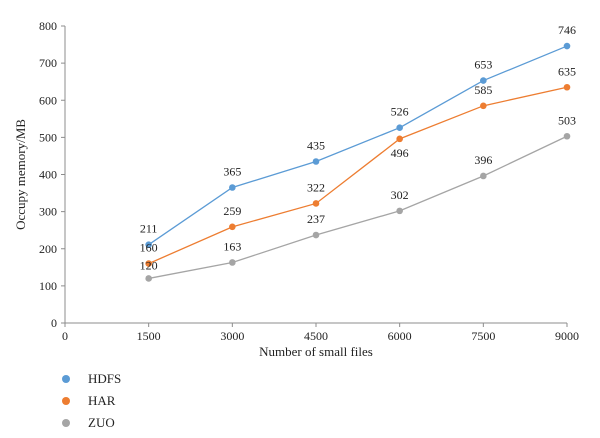  Describe the element at coordinates (102, 400) in the screenshot. I see `legend-label: HAR` at that location.